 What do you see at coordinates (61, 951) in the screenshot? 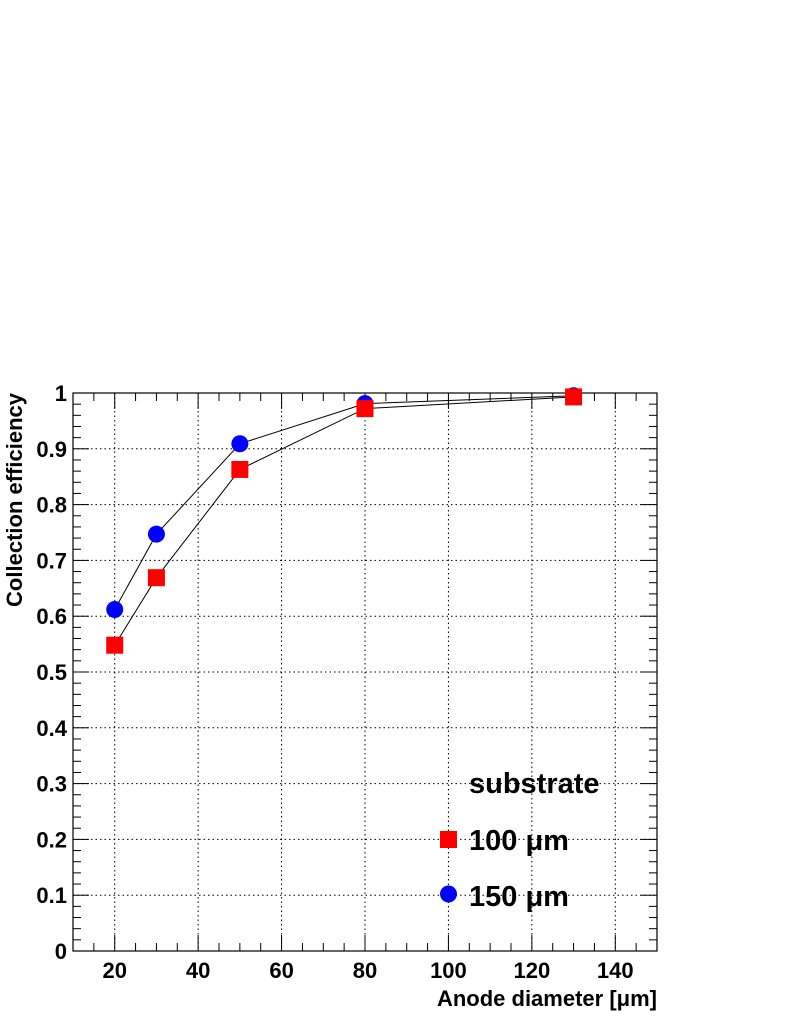
I see `y-tick-label: 0` at bounding box center [61, 951].